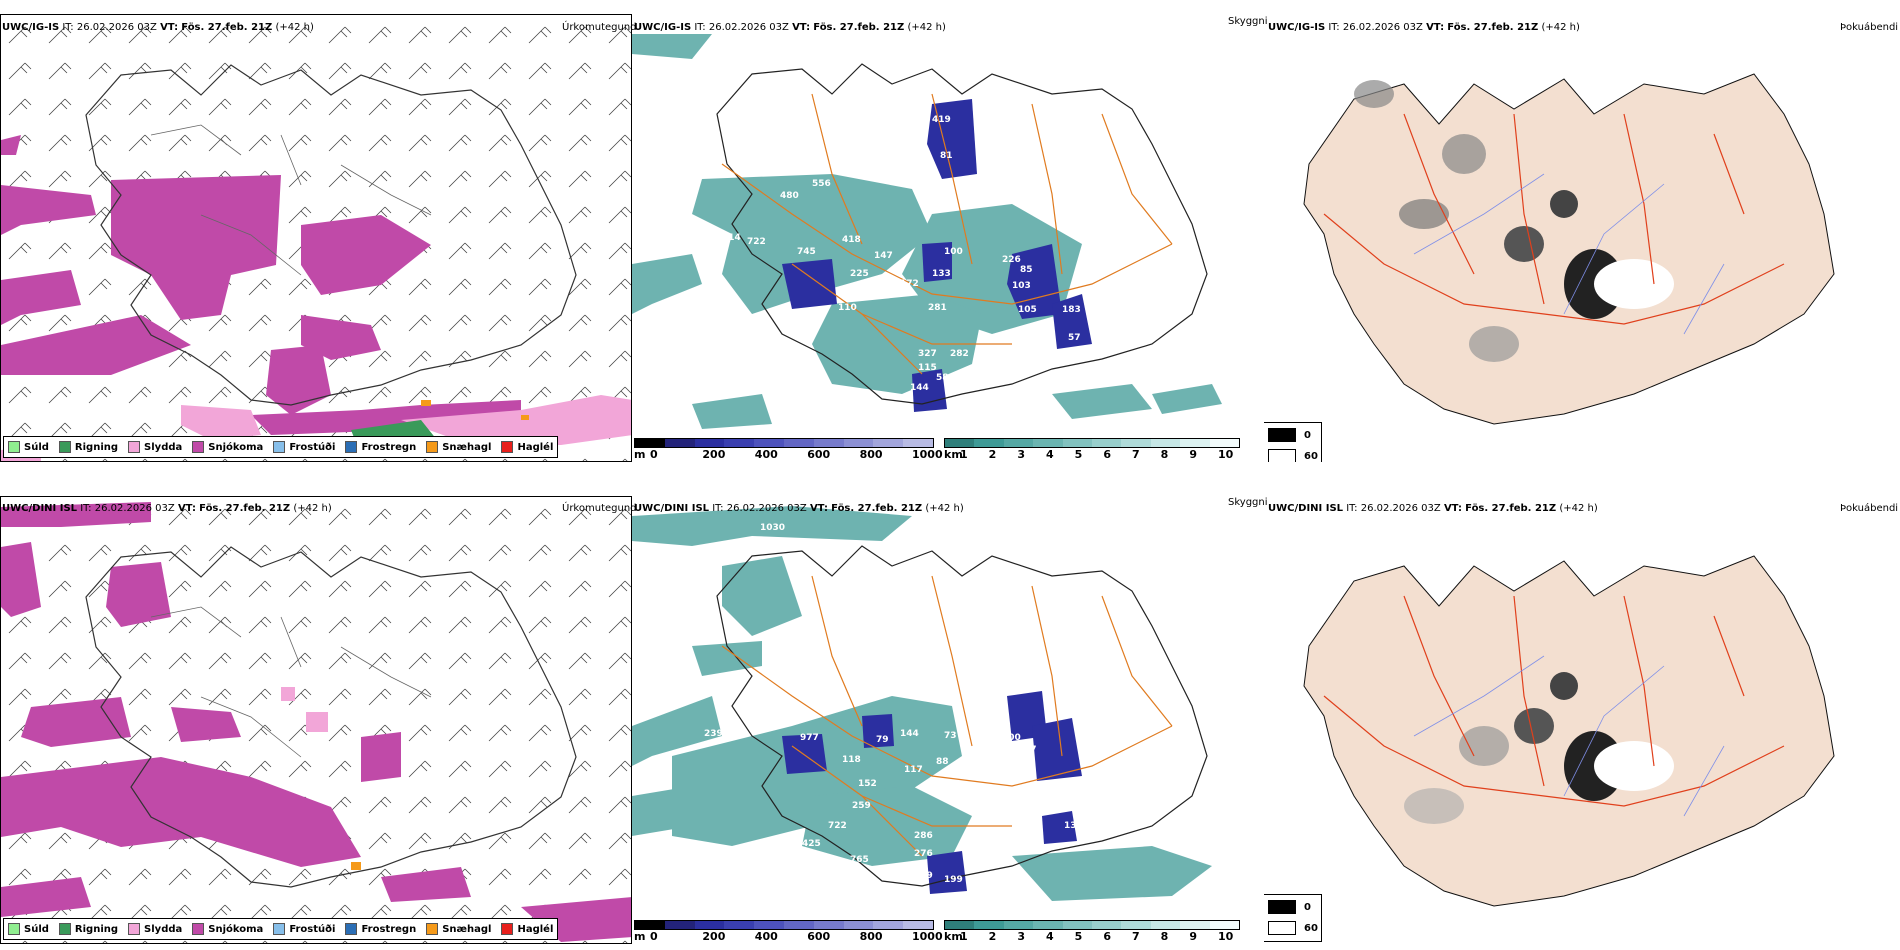 This screenshot has height=950, width=1900. What do you see at coordinates (236, 447) in the screenshot?
I see `precip-legend-label: Snjókoma` at bounding box center [236, 447].